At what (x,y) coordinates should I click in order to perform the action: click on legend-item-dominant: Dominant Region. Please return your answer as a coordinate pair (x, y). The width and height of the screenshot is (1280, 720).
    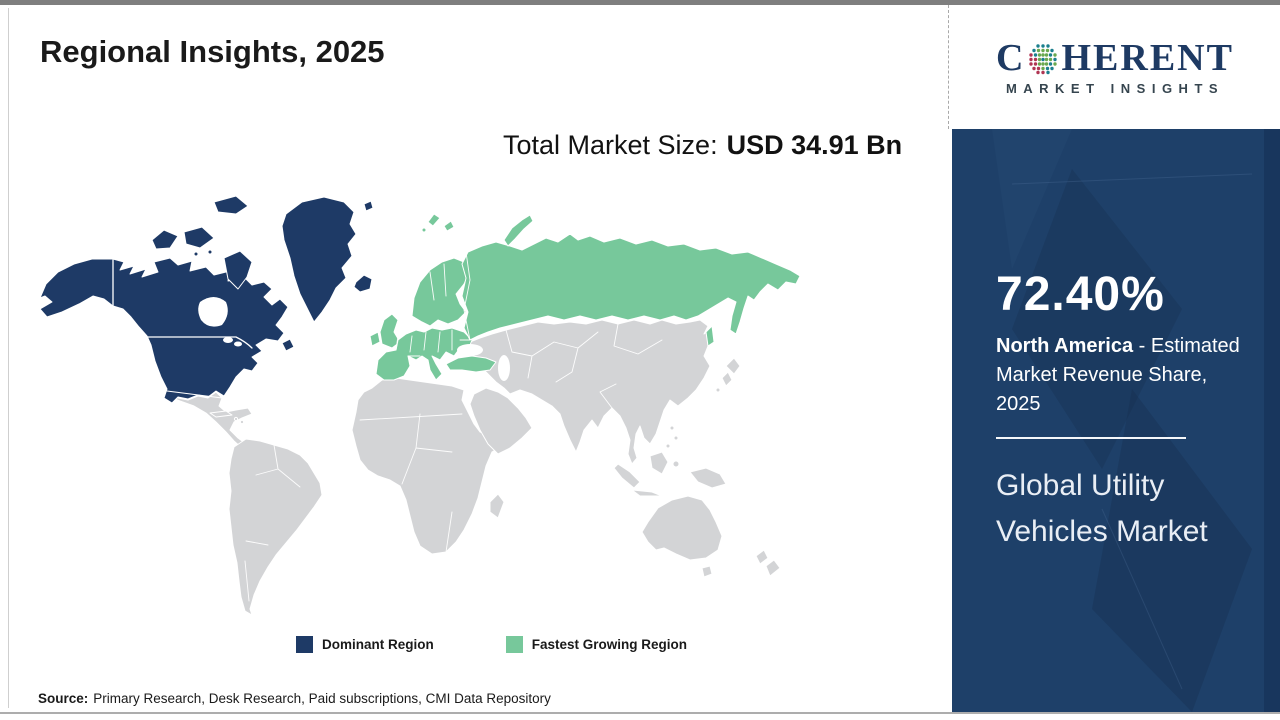
    Looking at the image, I should click on (365, 644).